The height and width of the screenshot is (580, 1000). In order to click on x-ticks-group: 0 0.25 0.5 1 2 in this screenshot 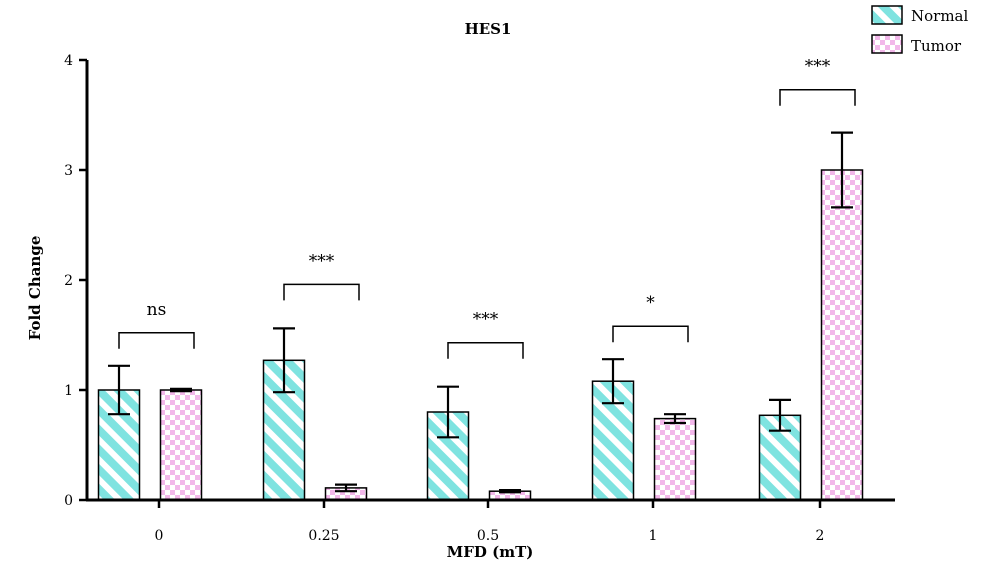, I will do `click(490, 522)`.